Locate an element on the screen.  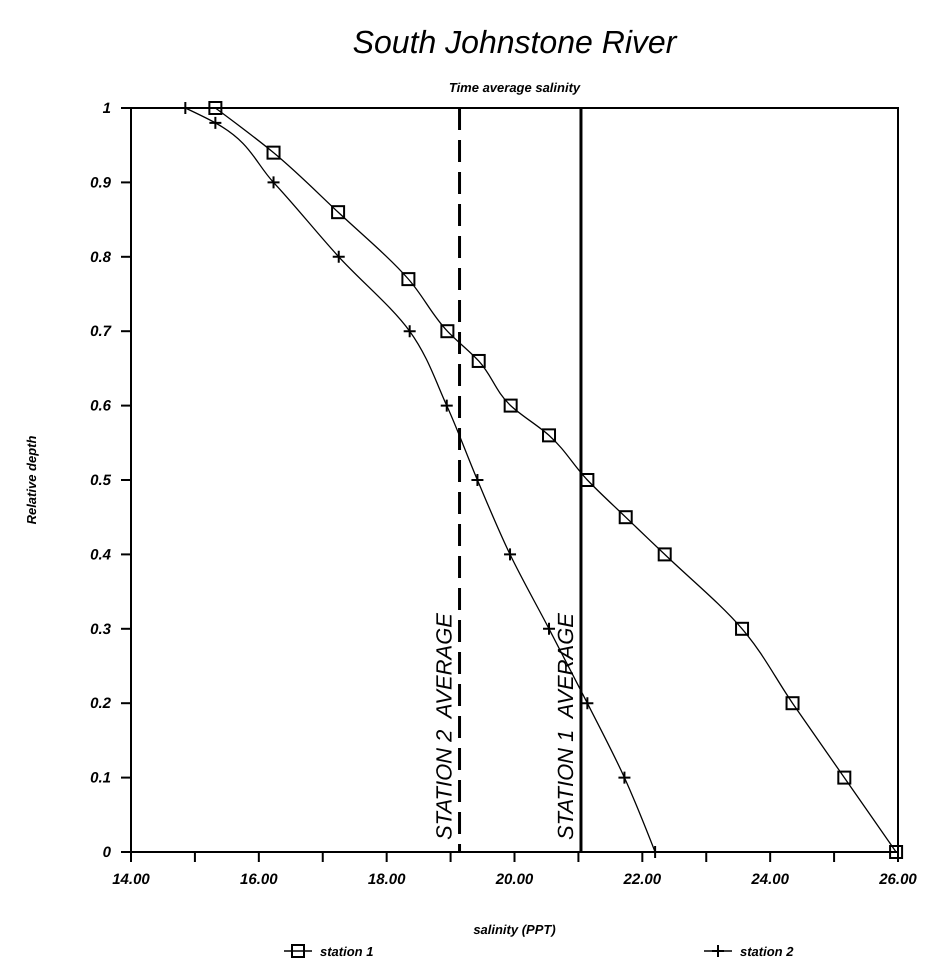
legend-label: station 2 is located at coordinates (767, 951).